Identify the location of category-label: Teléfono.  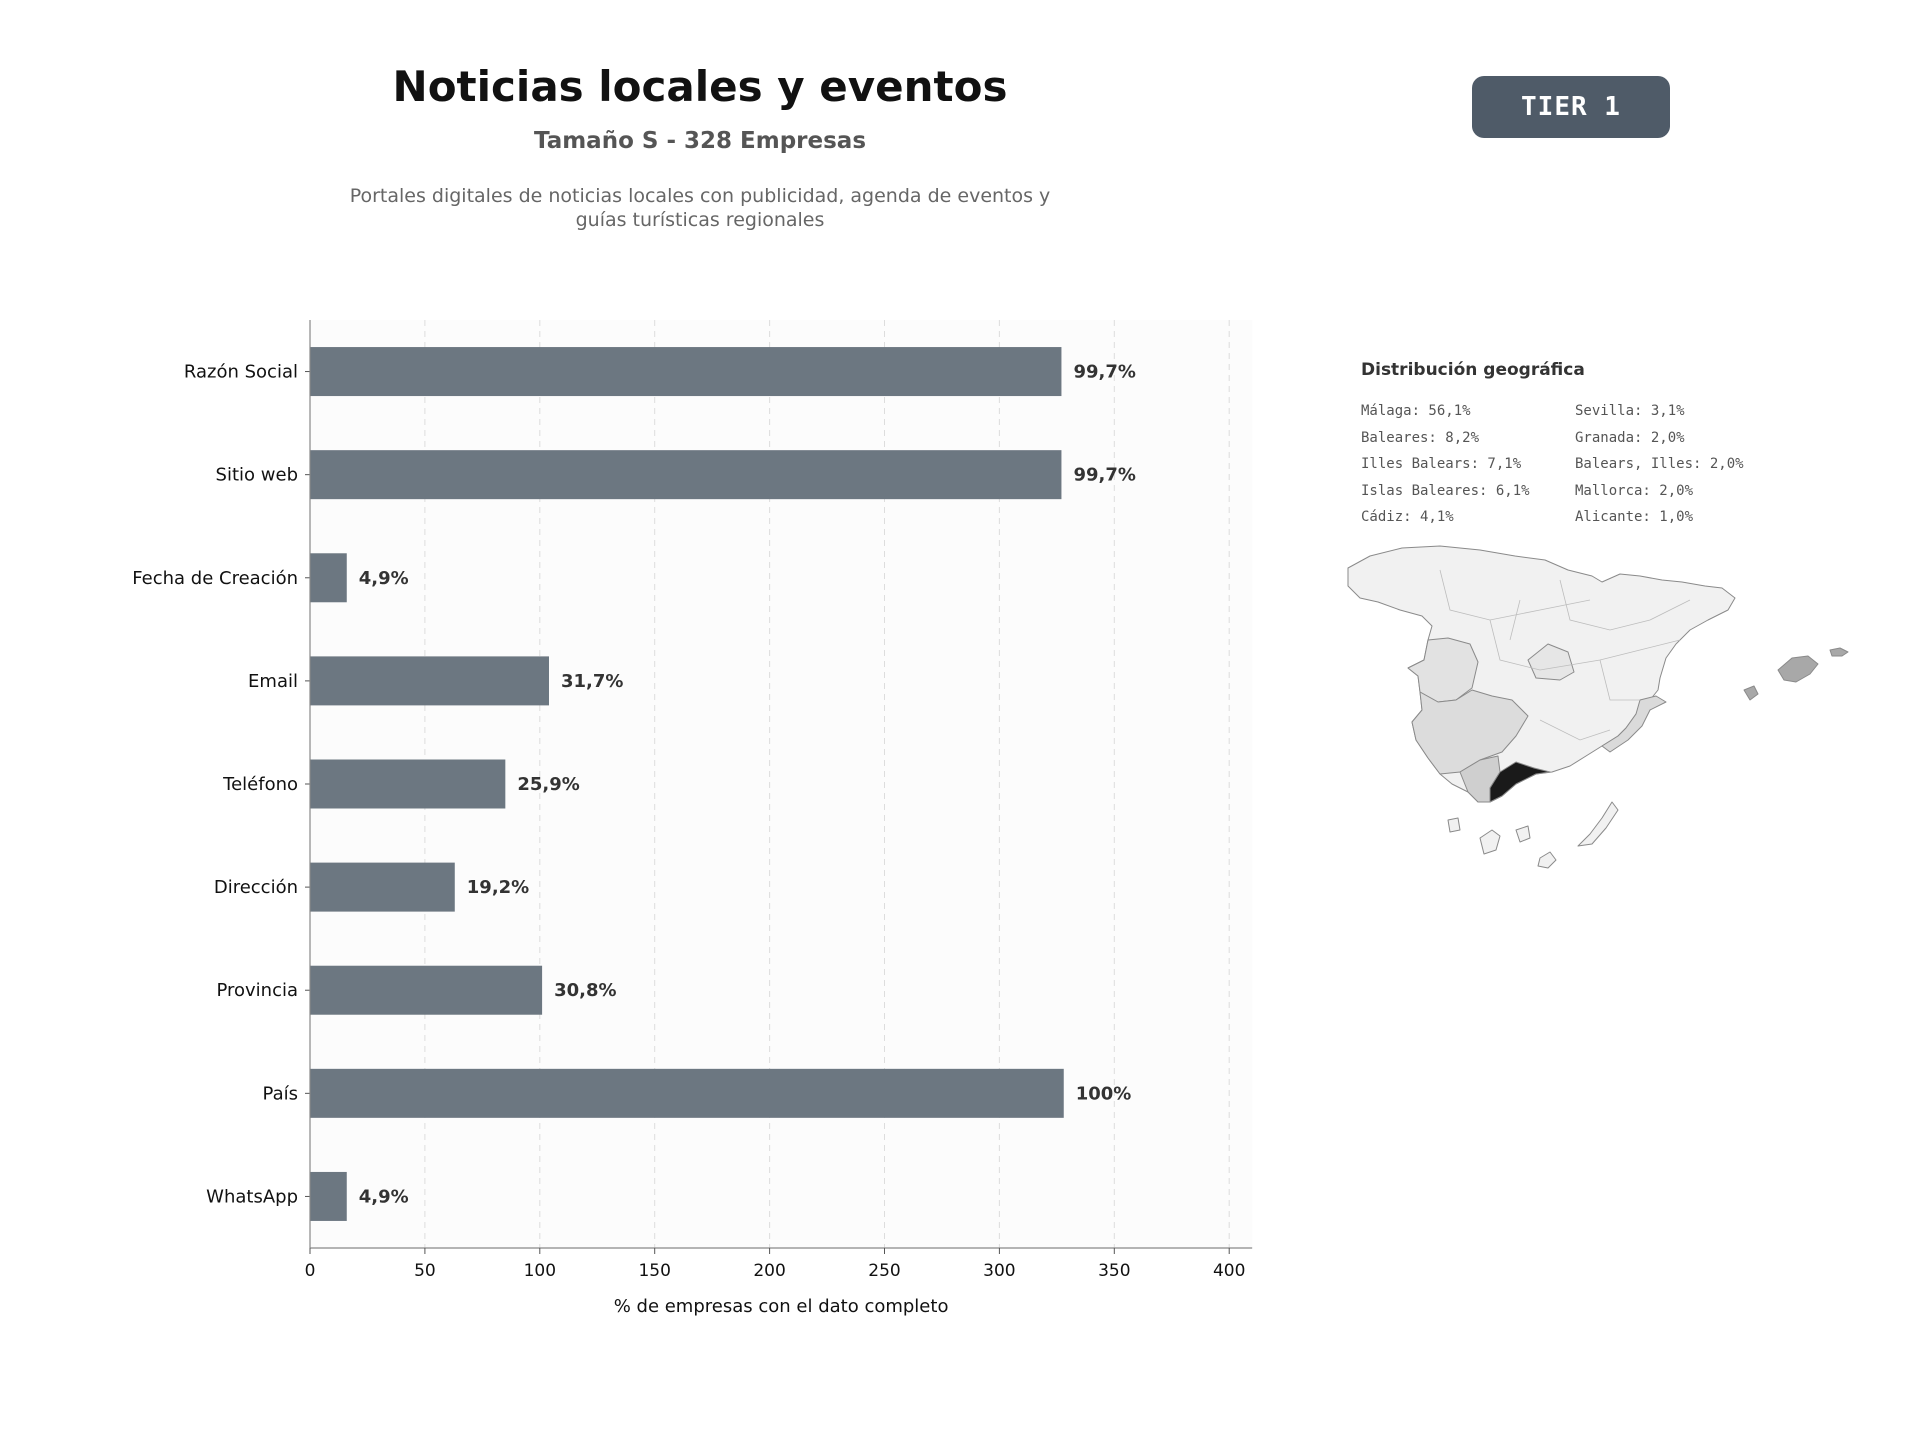
(260, 784).